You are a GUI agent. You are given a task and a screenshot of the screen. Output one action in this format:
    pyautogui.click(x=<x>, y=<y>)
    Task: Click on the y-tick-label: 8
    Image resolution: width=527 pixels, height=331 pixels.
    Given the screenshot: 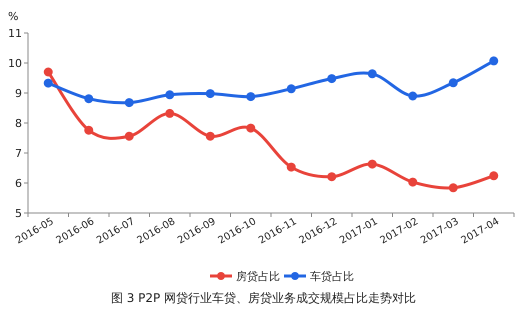 What is the action you would take?
    pyautogui.click(x=18, y=123)
    